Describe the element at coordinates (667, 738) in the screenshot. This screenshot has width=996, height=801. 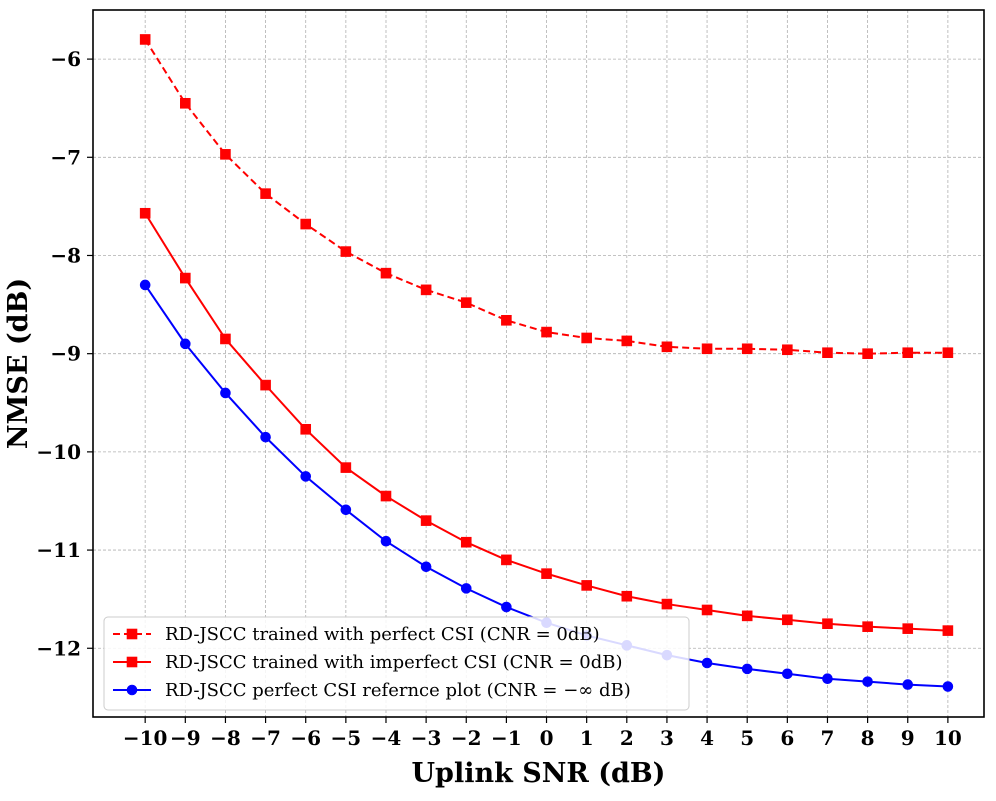
I see `x-tick-label: 3` at that location.